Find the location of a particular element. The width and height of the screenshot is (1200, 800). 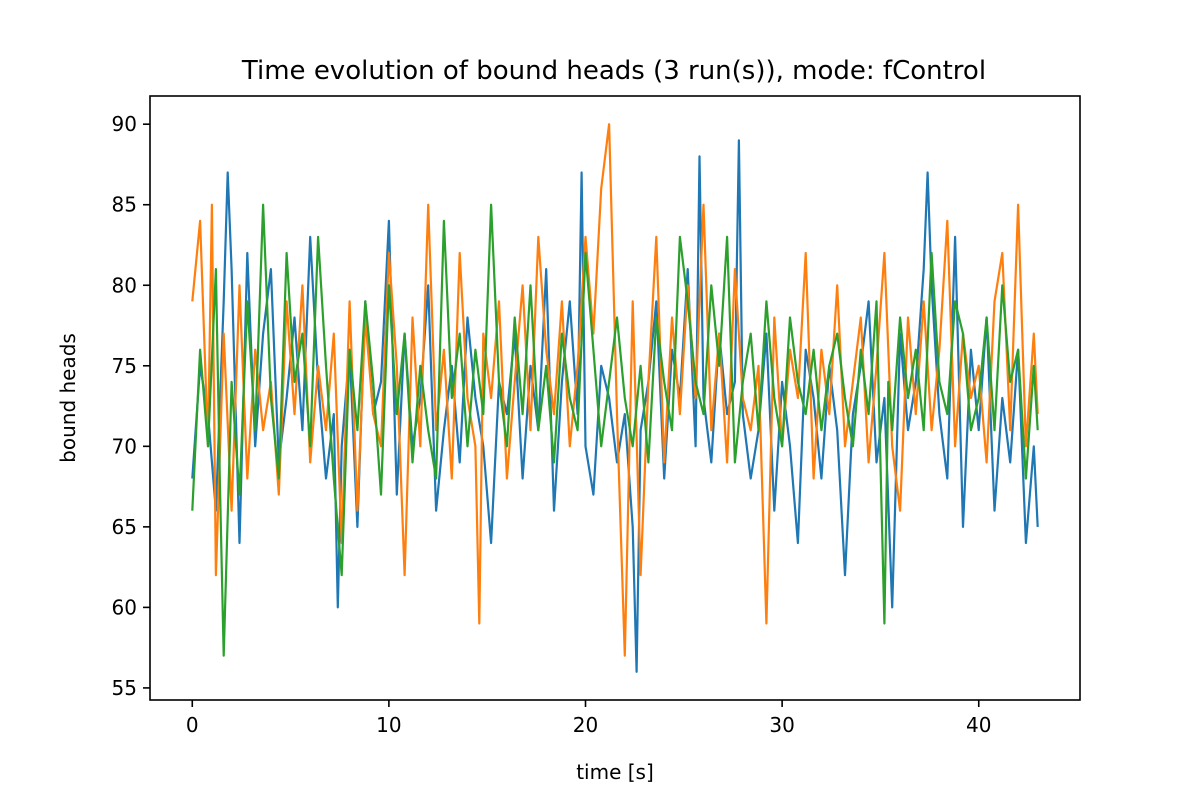

x-axis: 0 10 20 30 40 is located at coordinates (588, 718).